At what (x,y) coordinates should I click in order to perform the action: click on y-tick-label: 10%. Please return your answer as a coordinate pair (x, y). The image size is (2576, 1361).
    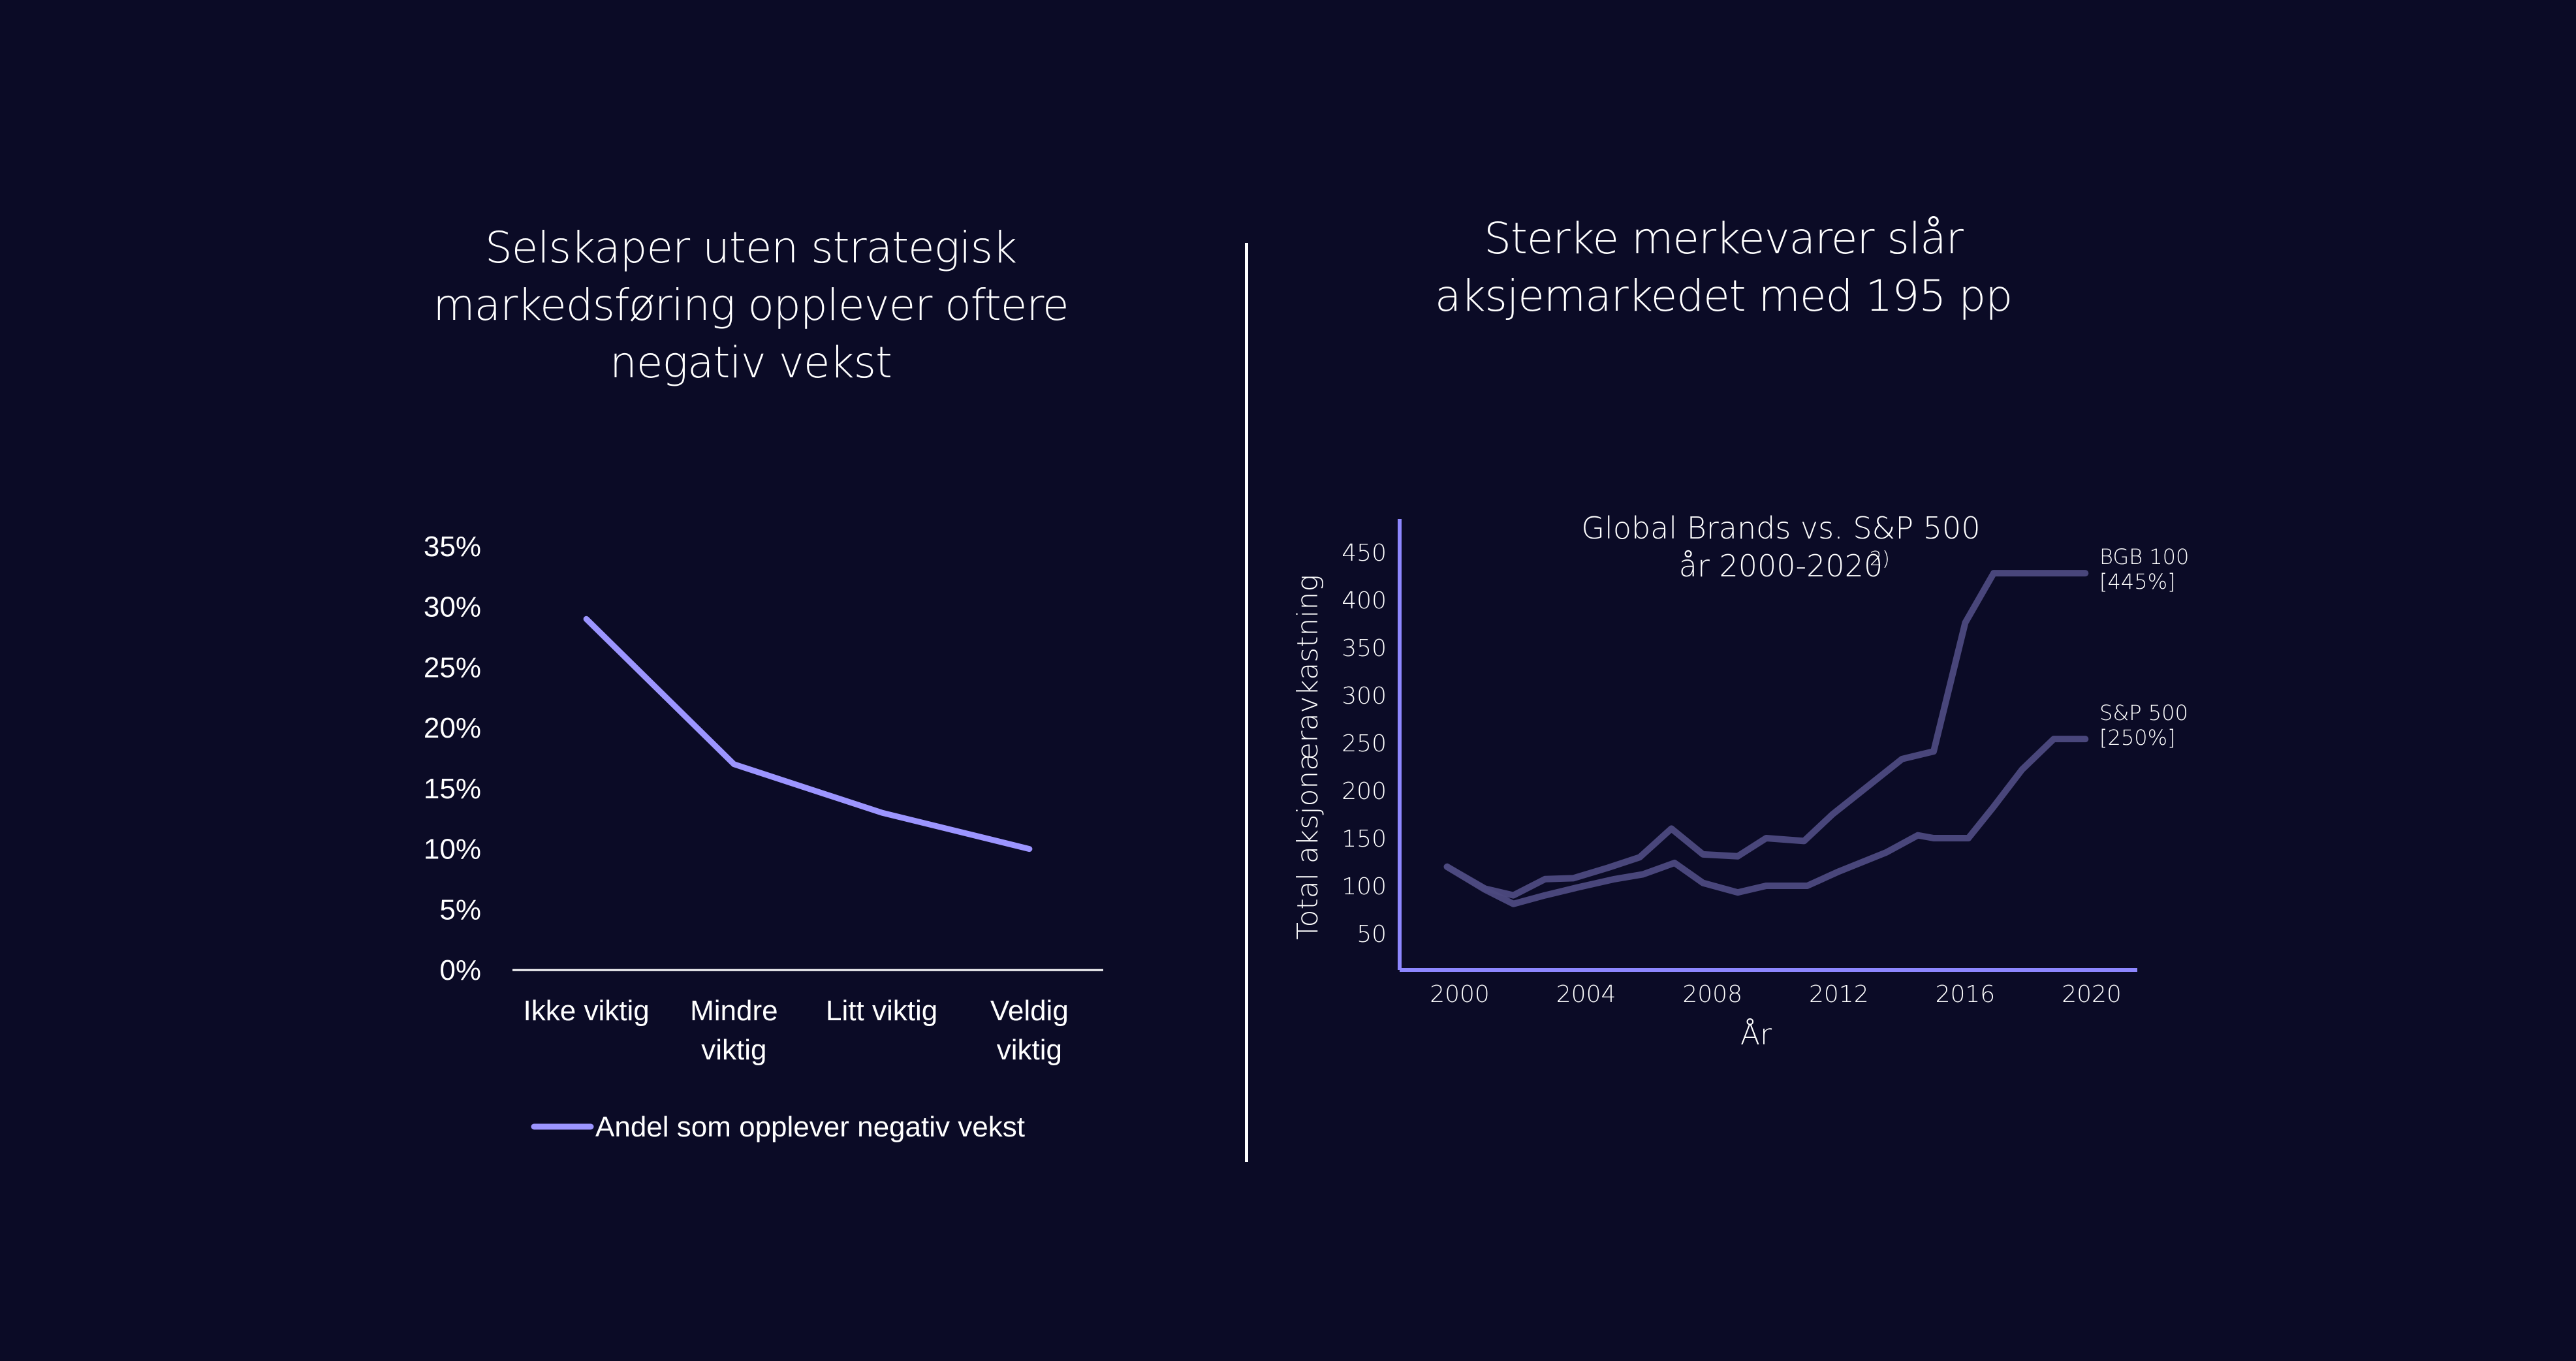
    Looking at the image, I should click on (453, 850).